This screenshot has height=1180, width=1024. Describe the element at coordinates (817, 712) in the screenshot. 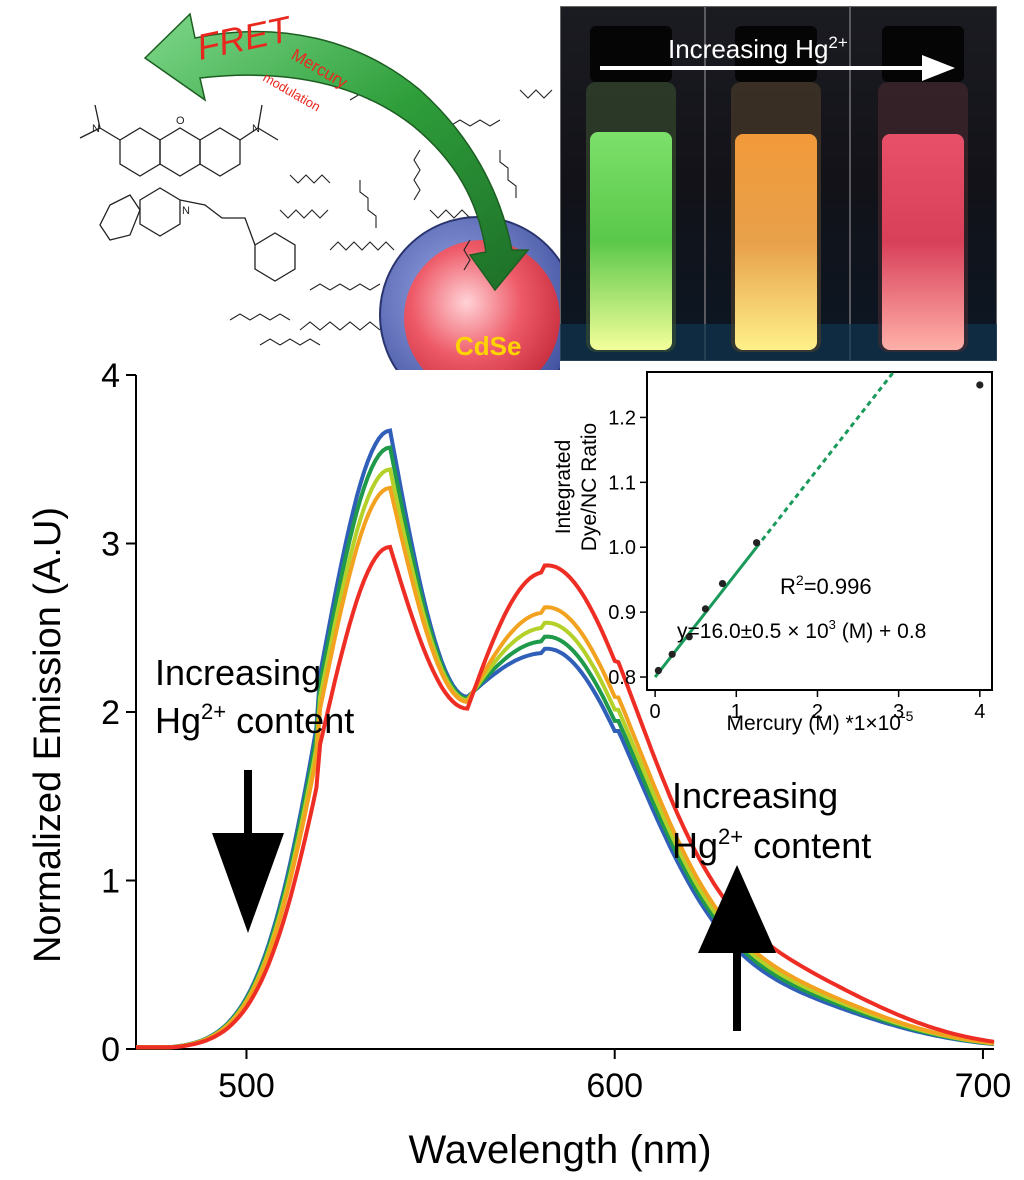

I see `inset-x-tick-label: 2` at that location.